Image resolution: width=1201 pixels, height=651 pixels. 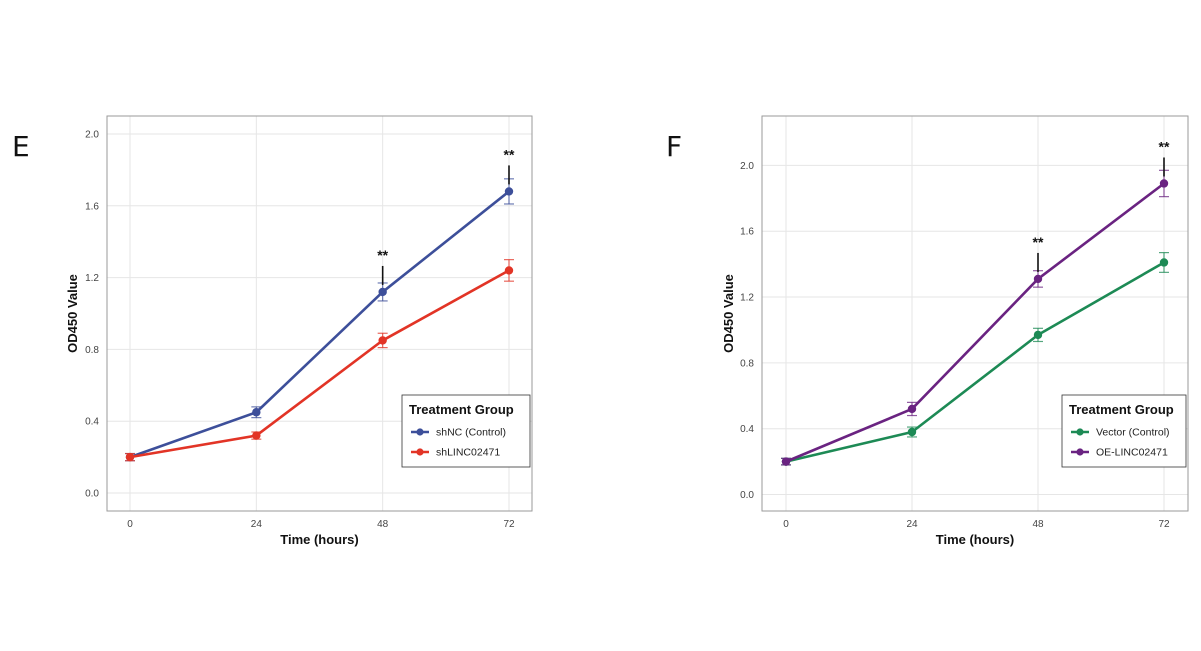 What do you see at coordinates (471, 433) in the screenshot?
I see `legend-entry: shNC (Control)` at bounding box center [471, 433].